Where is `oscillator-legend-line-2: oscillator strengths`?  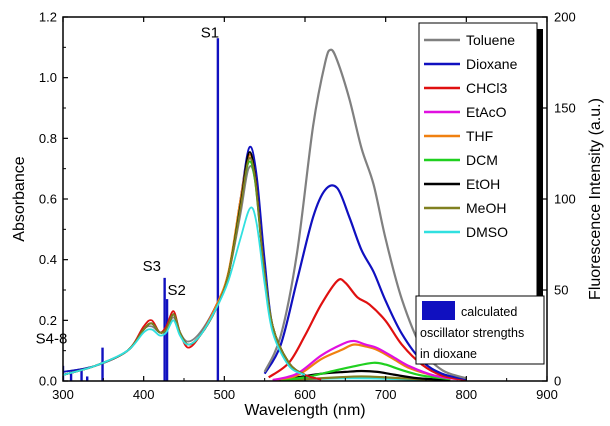
oscillator-legend-line-2: oscillator strengths is located at coordinates (472, 333).